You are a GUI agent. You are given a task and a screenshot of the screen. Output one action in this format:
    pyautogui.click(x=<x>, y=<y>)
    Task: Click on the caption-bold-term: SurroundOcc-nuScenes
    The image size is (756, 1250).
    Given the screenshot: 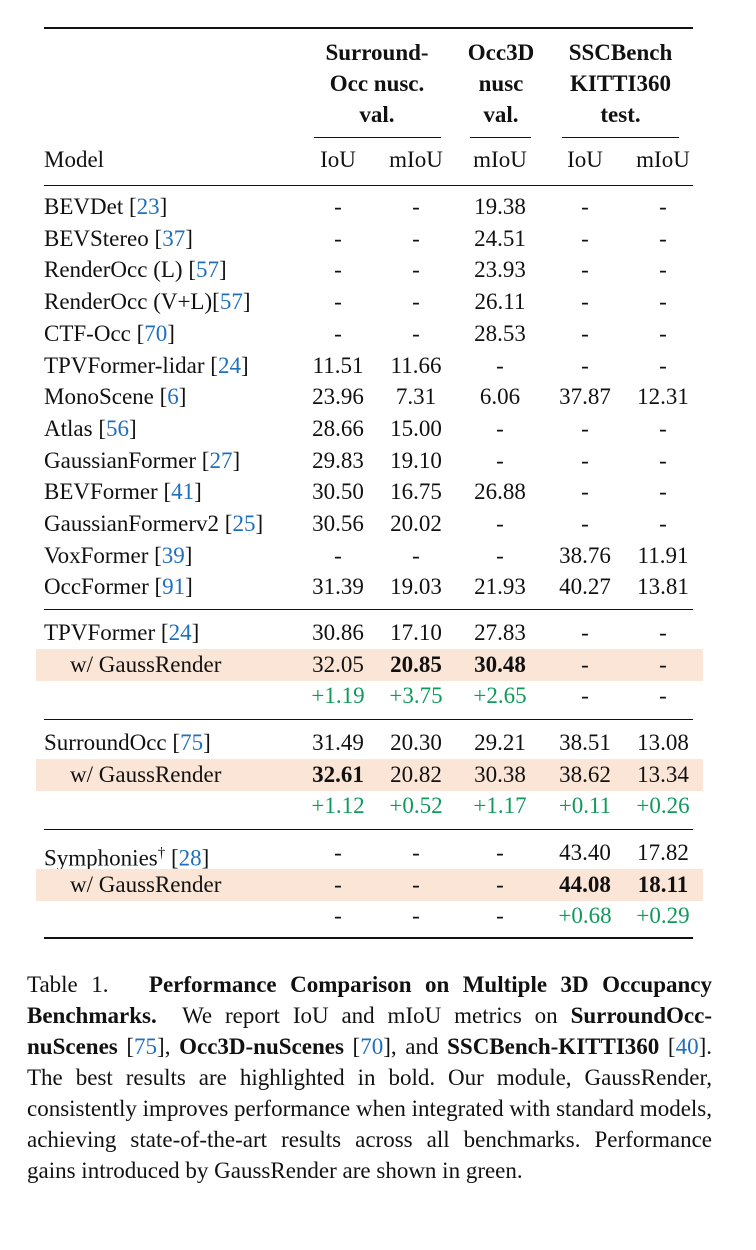 What is the action you would take?
    pyautogui.click(x=370, y=1031)
    